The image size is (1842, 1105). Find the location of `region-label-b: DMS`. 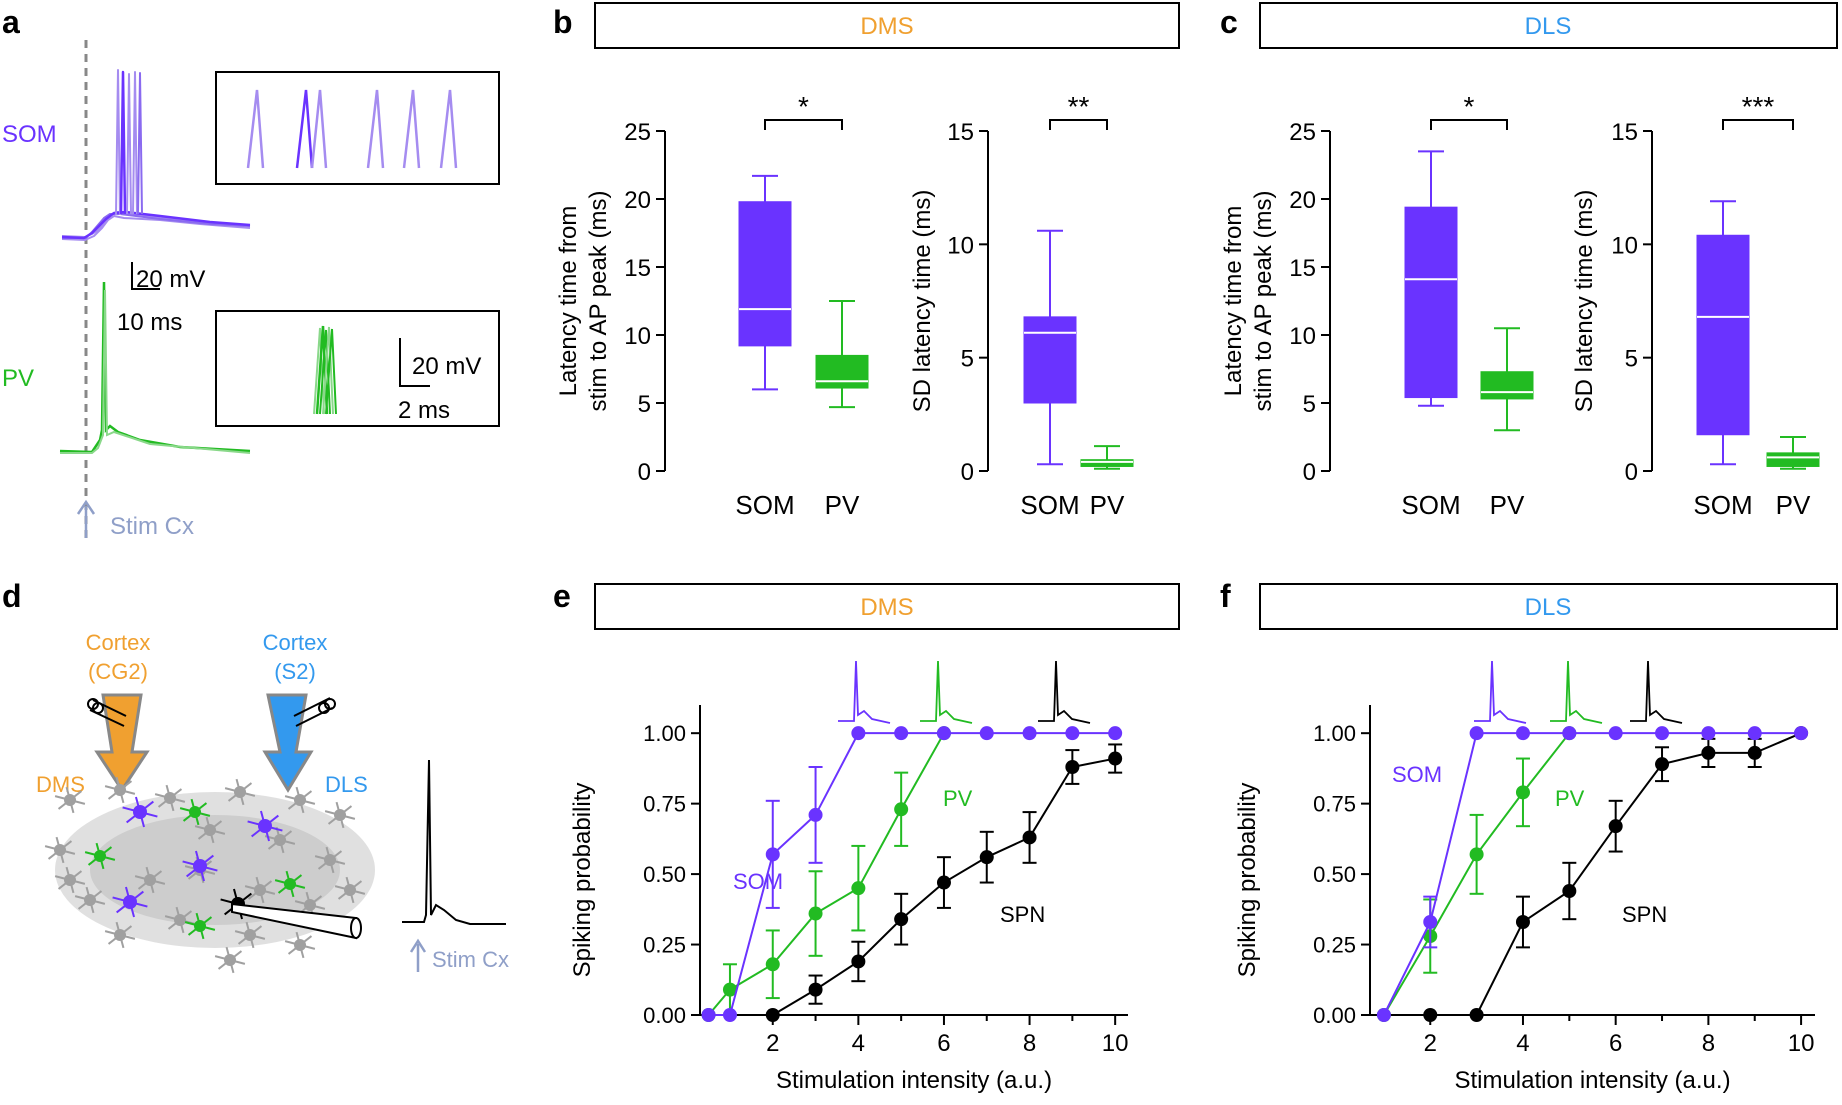

region-label-b: DMS is located at coordinates (886, 26).